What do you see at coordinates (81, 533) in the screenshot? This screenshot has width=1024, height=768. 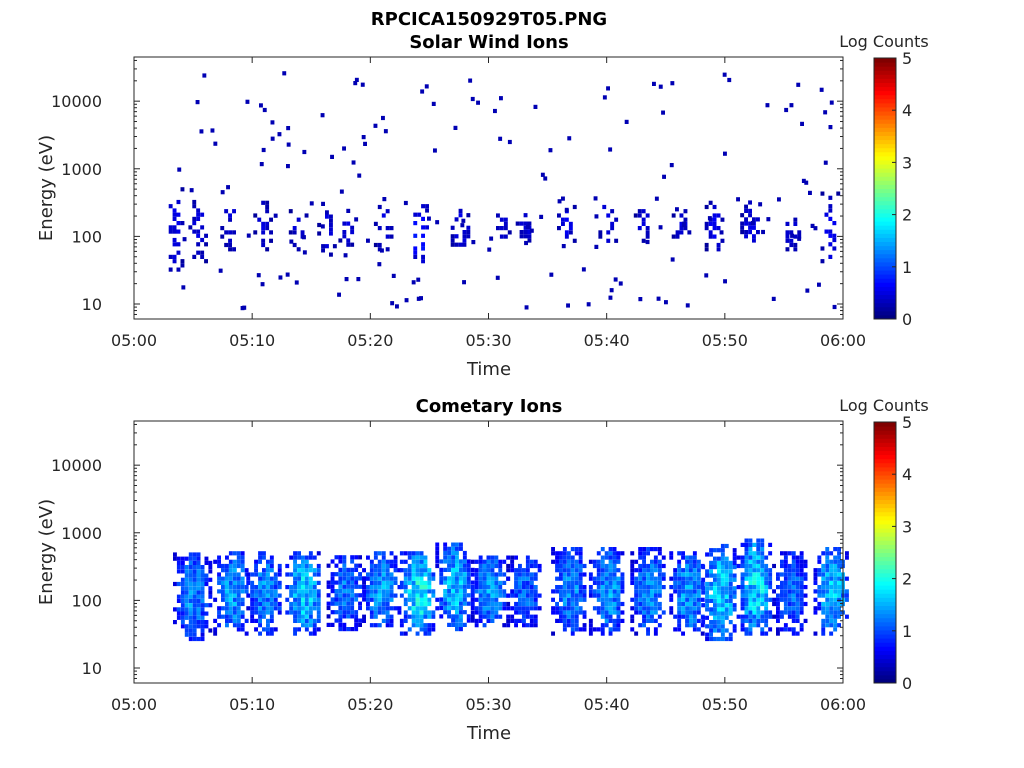 I see `y-tick-label: 1000` at bounding box center [81, 533].